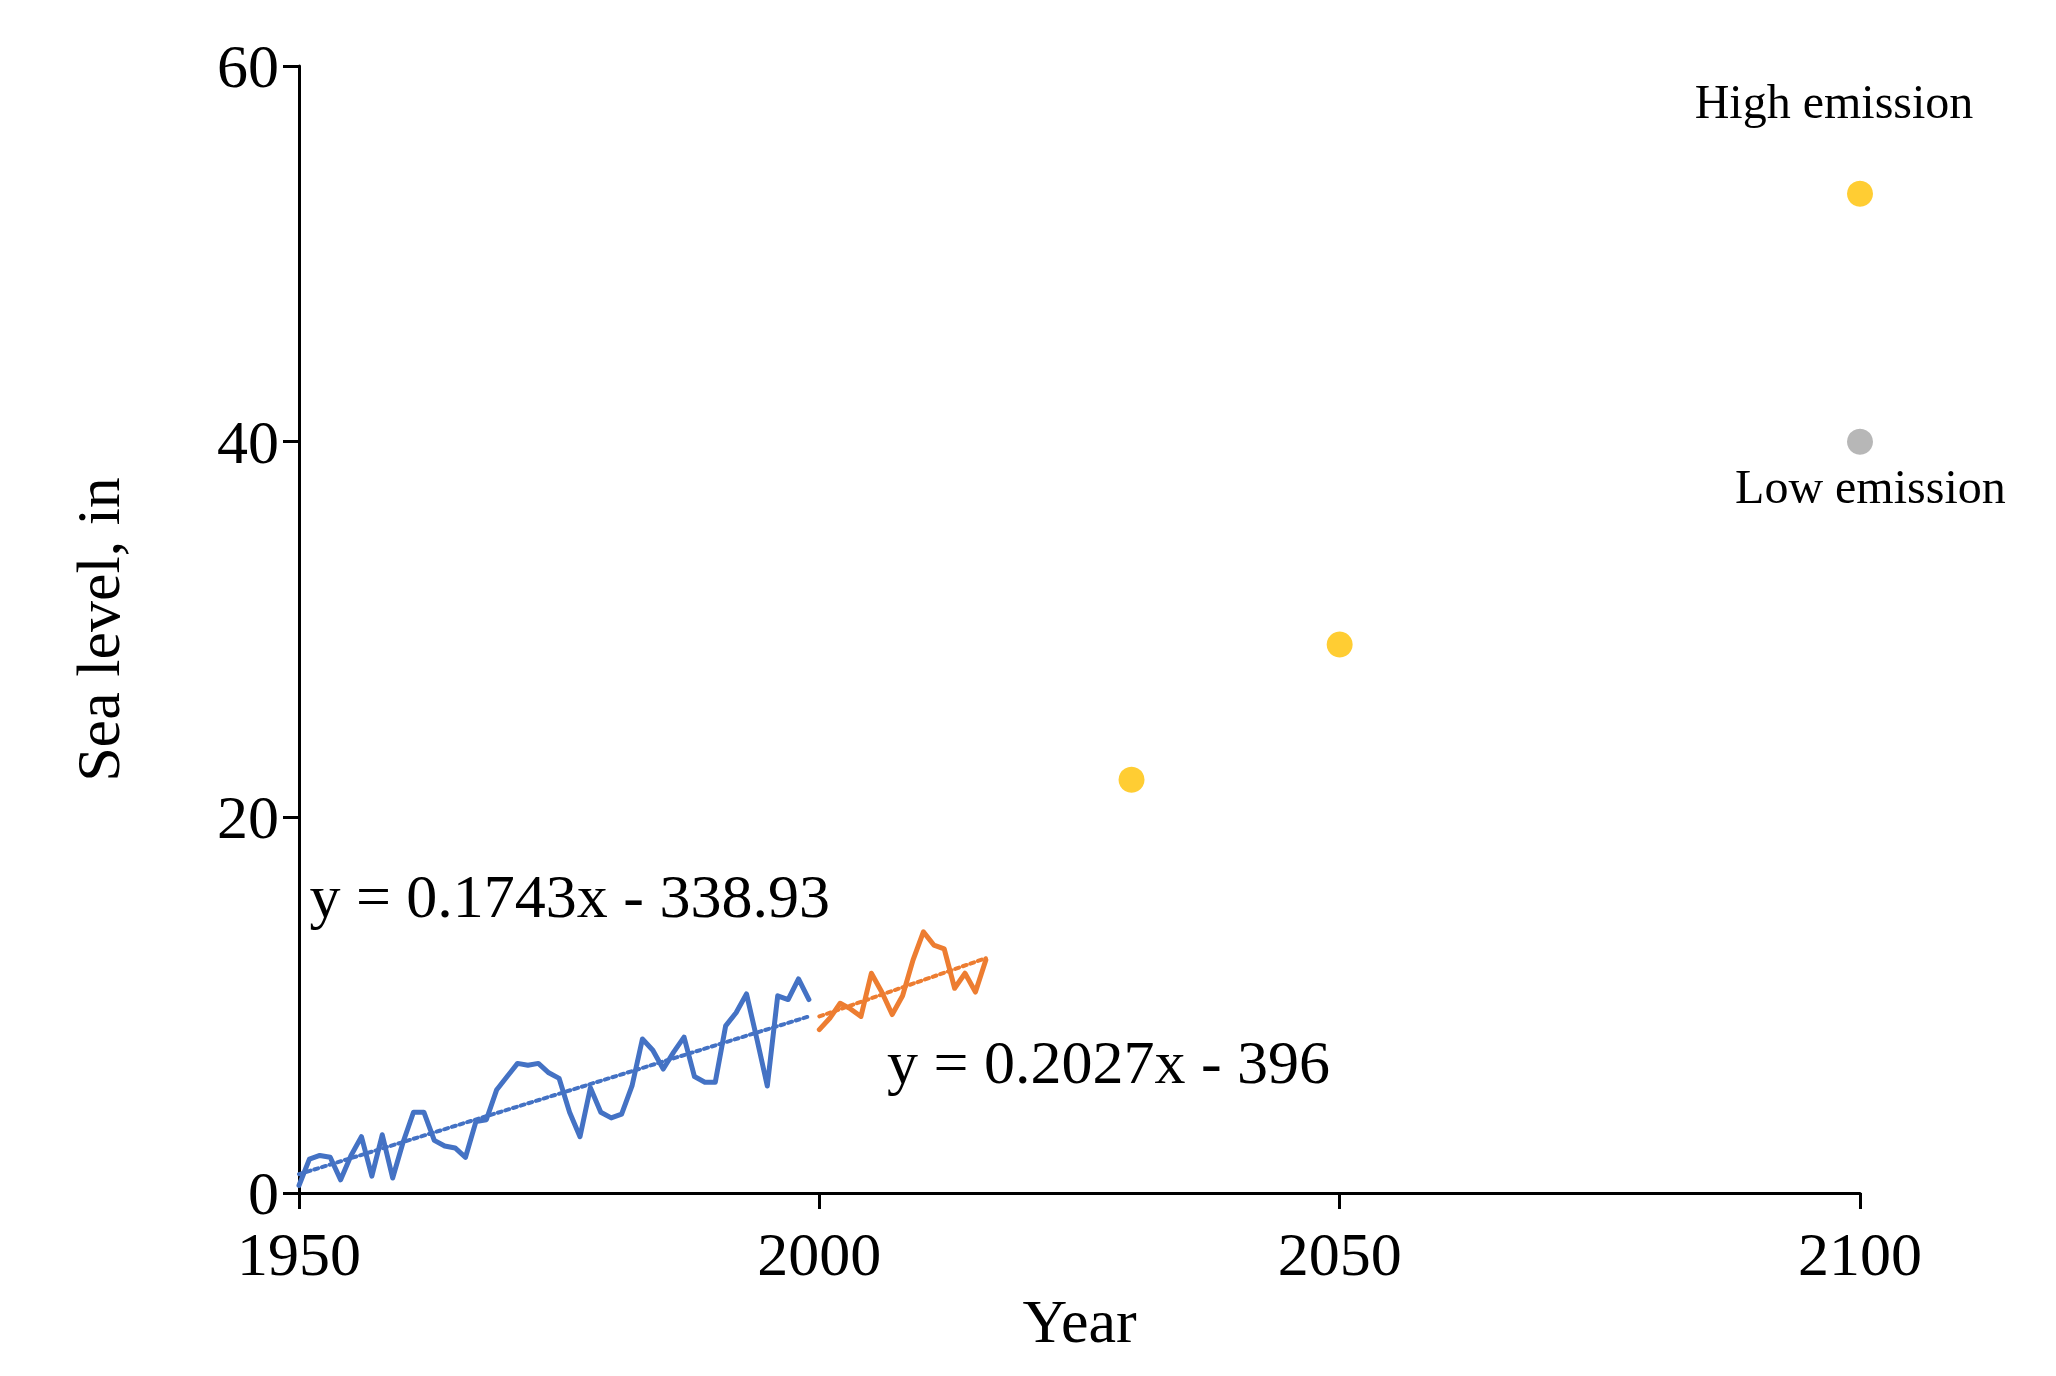 Image resolution: width=2056 pixels, height=1376 pixels. What do you see at coordinates (1834, 102) in the screenshot?
I see `annotation: High emission` at bounding box center [1834, 102].